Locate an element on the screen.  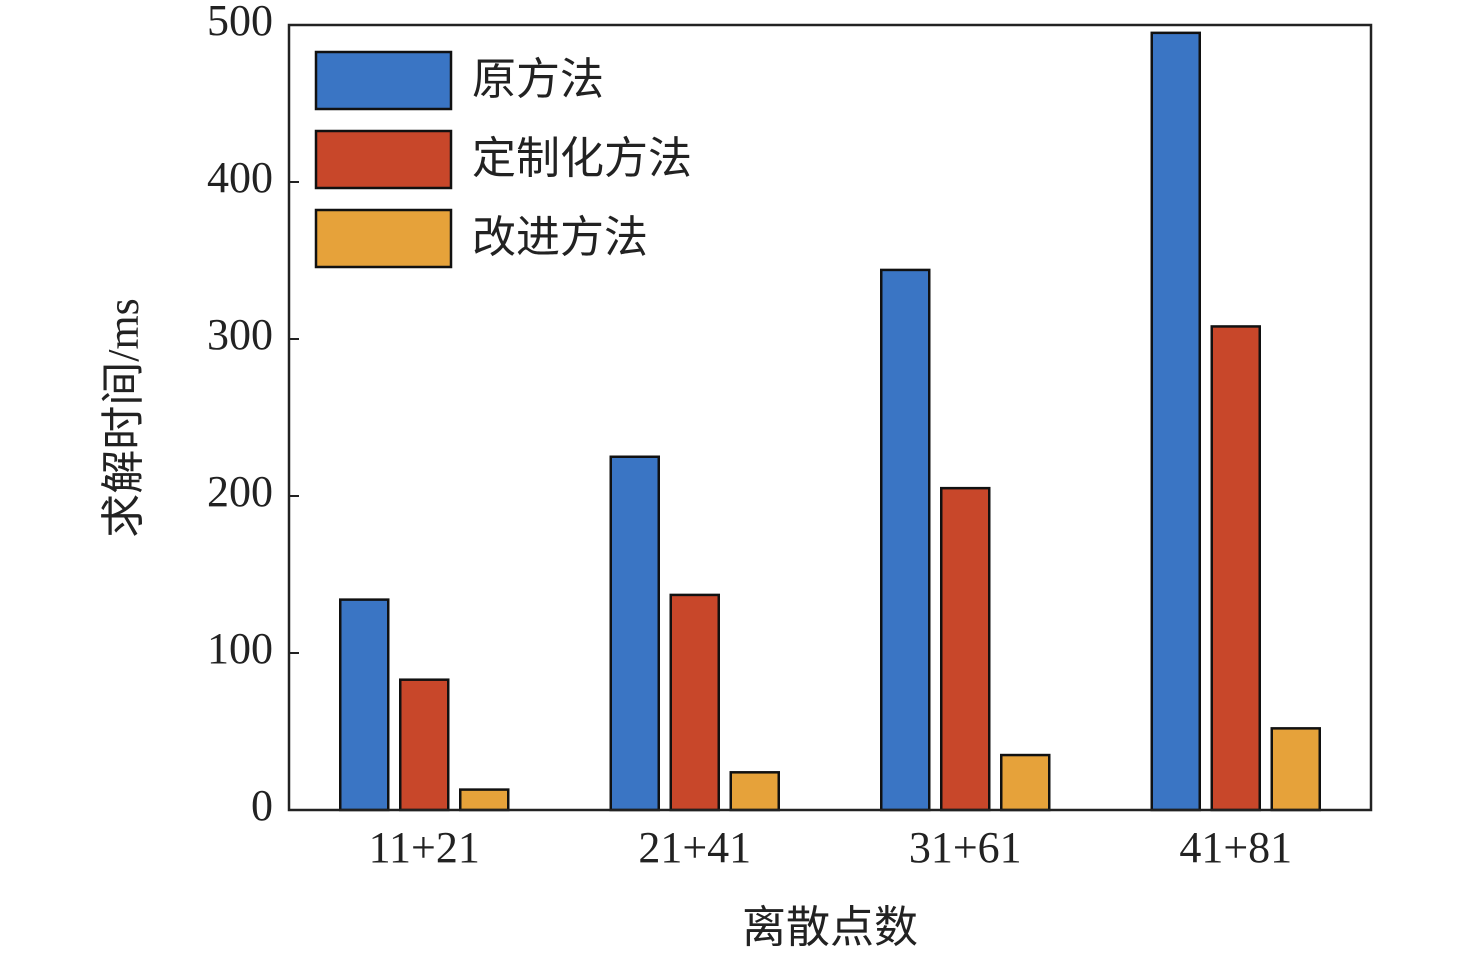
y-tick-label: 100 is located at coordinates (240, 648).